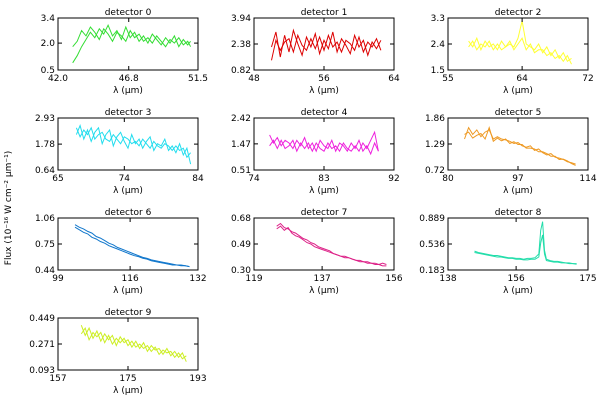 The width and height of the screenshot is (600, 400). What do you see at coordinates (45, 219) in the screenshot?
I see `y-tick-label: 1.06` at bounding box center [45, 219].